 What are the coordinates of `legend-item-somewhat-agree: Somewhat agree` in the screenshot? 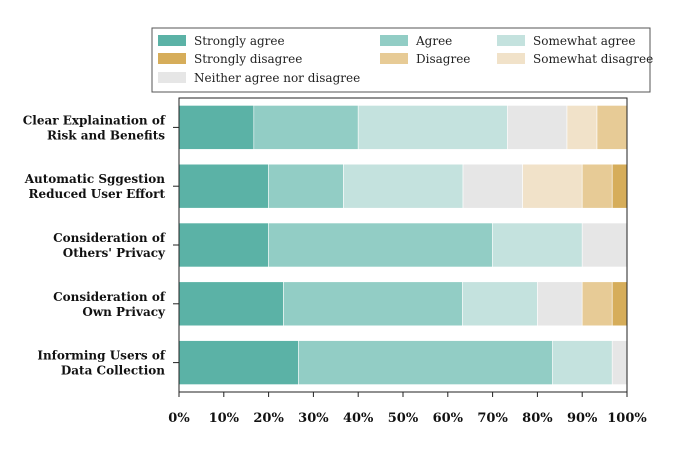 It's located at (566, 41).